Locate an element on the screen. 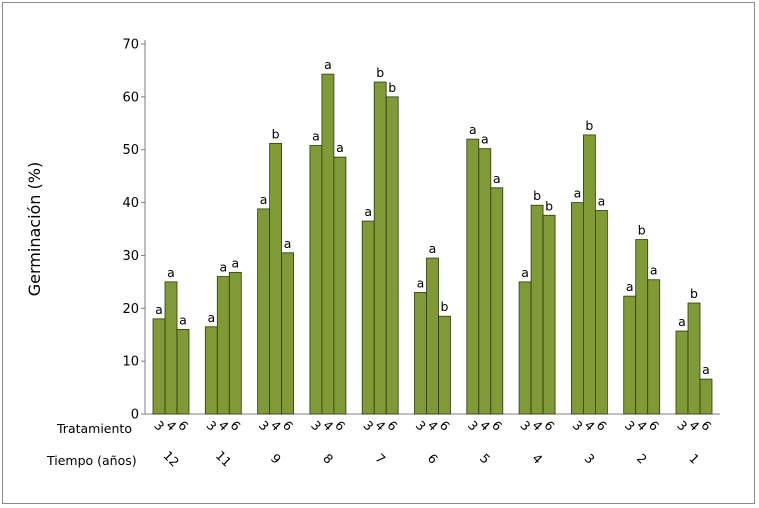  time-tick-label: 7 is located at coordinates (380, 459).